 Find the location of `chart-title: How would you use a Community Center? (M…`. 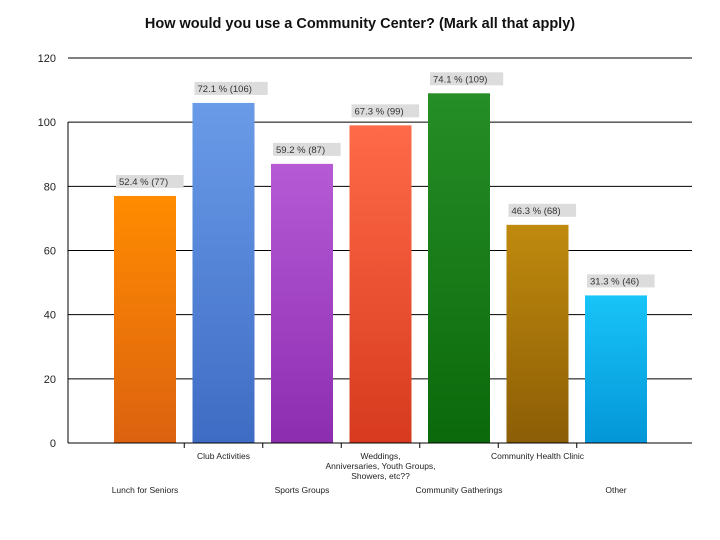

chart-title: How would you use a Community Center? (M… is located at coordinates (360, 24).